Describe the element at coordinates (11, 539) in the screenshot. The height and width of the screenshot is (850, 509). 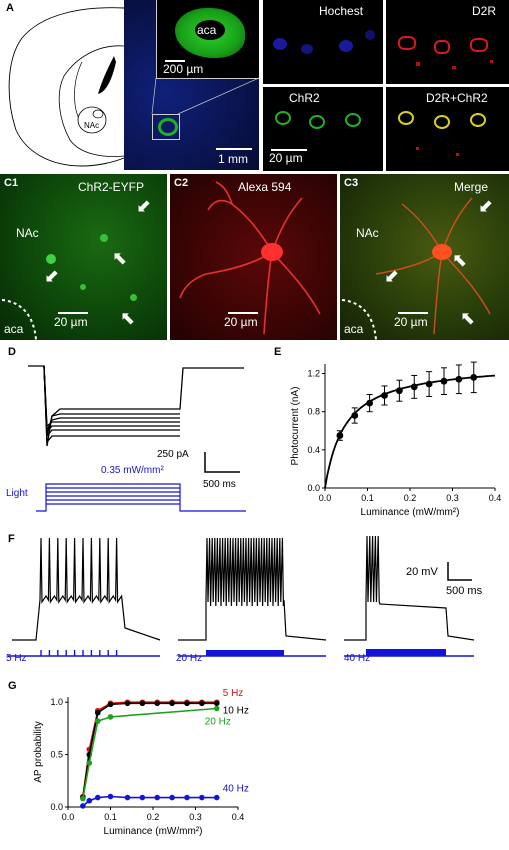
I see `panel-label-f: F` at that location.